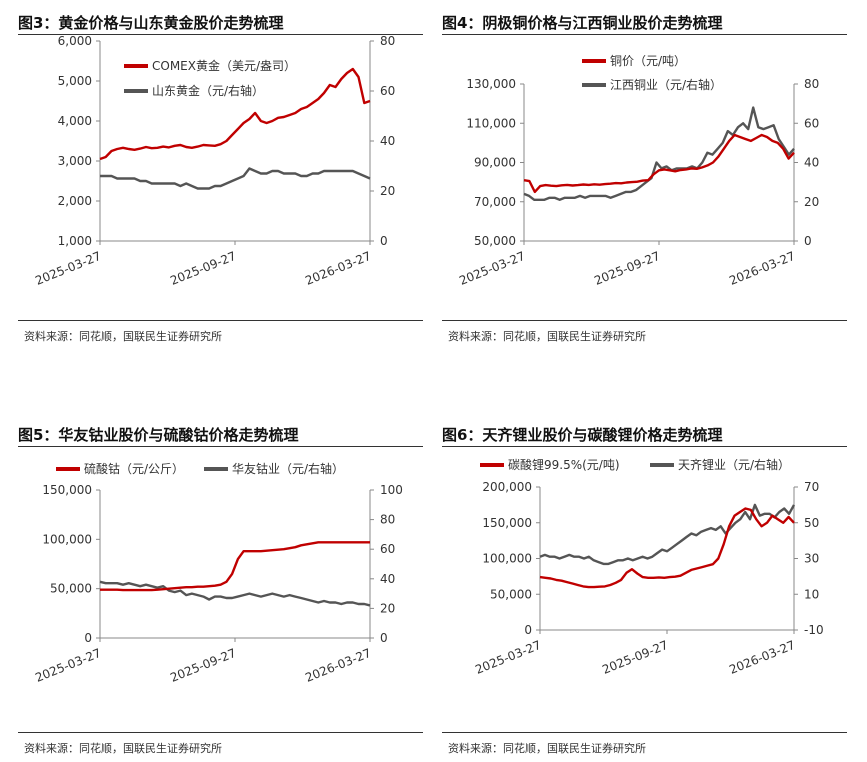 This screenshot has height=762, width=867. I want to click on legend-label-1: 山东黄金（元/右轴）, so click(208, 90).